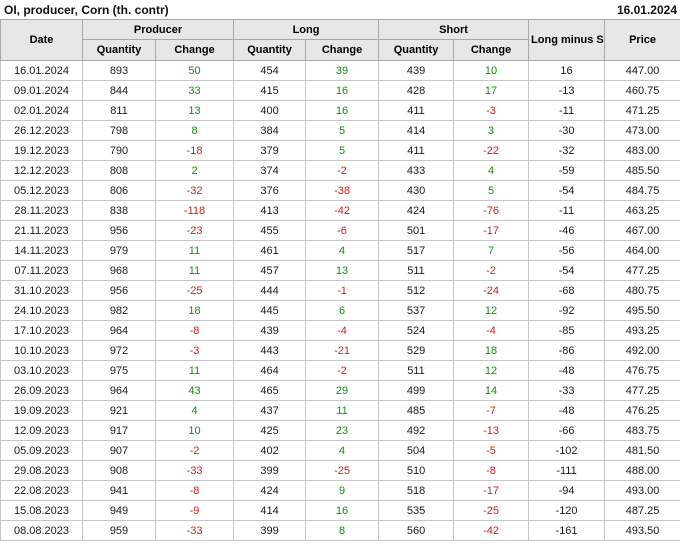 The image size is (680, 548). Describe the element at coordinates (41, 450) in the screenshot. I see `cell-date: 05.09.2023` at that location.